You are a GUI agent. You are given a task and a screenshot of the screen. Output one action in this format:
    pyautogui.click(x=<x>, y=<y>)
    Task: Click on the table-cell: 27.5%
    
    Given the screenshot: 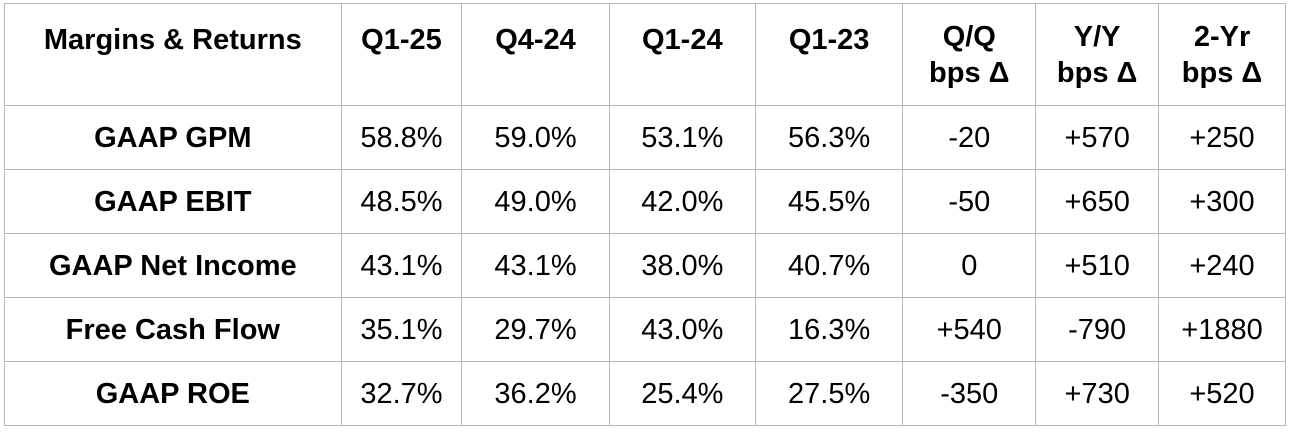 What is the action you would take?
    pyautogui.click(x=829, y=393)
    